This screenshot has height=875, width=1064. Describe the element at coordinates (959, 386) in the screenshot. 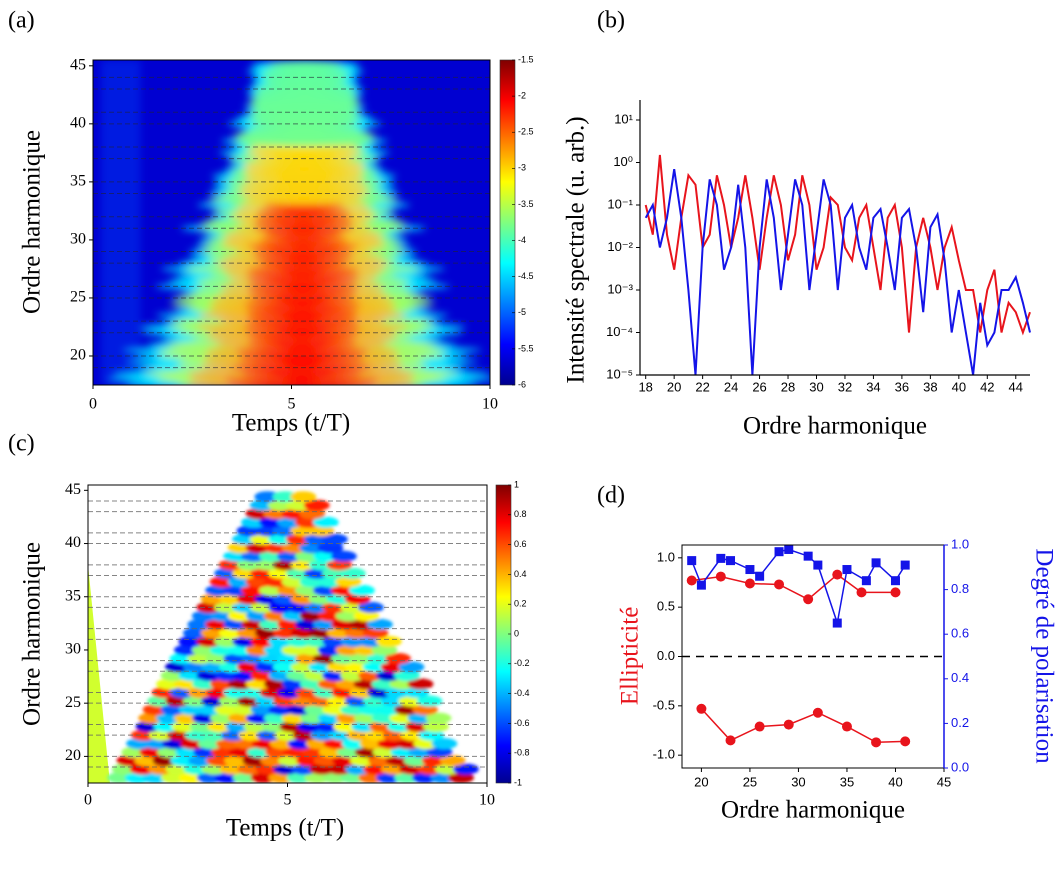

I see `x-tick-label: 40` at that location.